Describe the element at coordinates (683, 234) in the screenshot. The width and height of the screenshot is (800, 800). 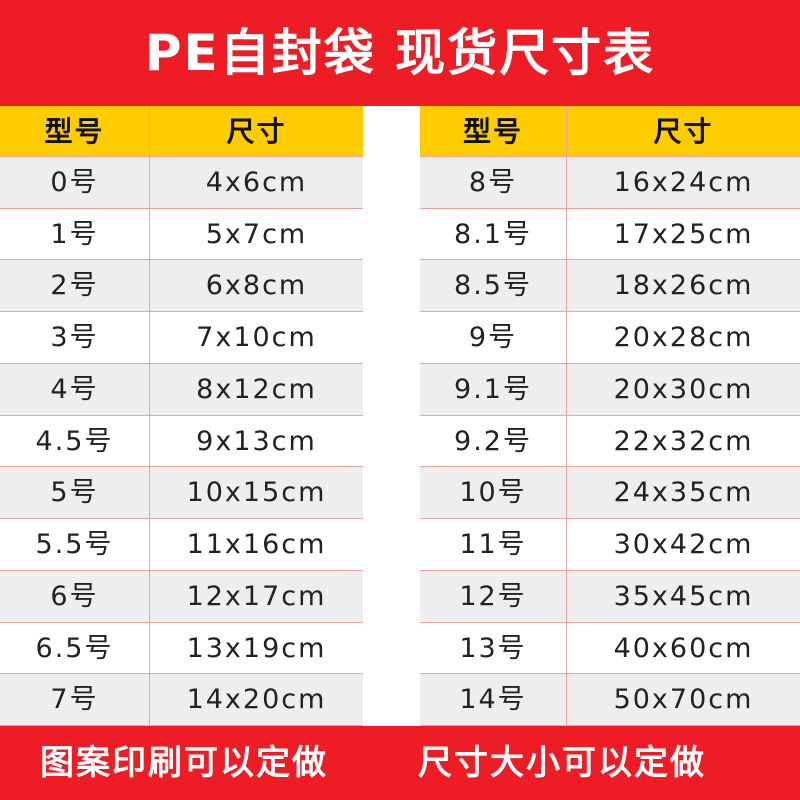
I see `size-cell: 17x25cm` at that location.